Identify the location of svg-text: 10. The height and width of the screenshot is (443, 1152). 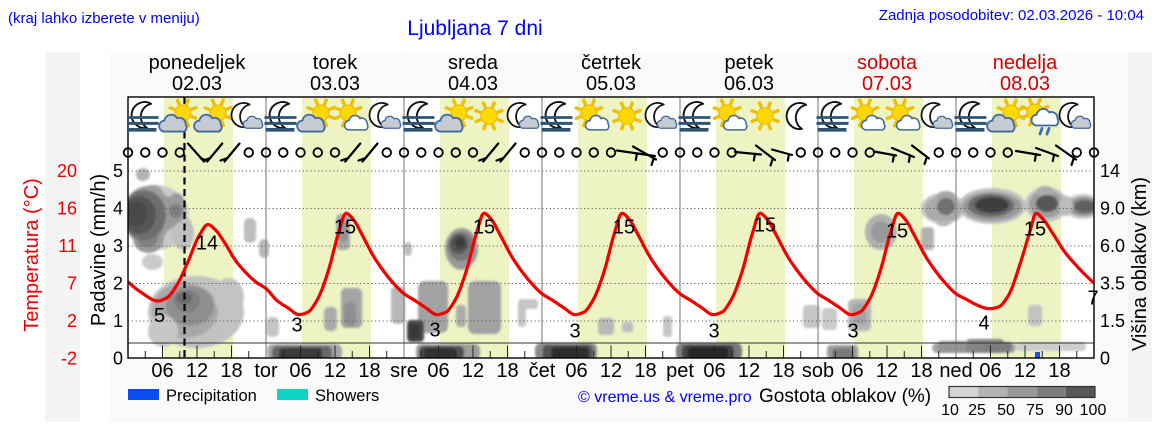
(950, 410).